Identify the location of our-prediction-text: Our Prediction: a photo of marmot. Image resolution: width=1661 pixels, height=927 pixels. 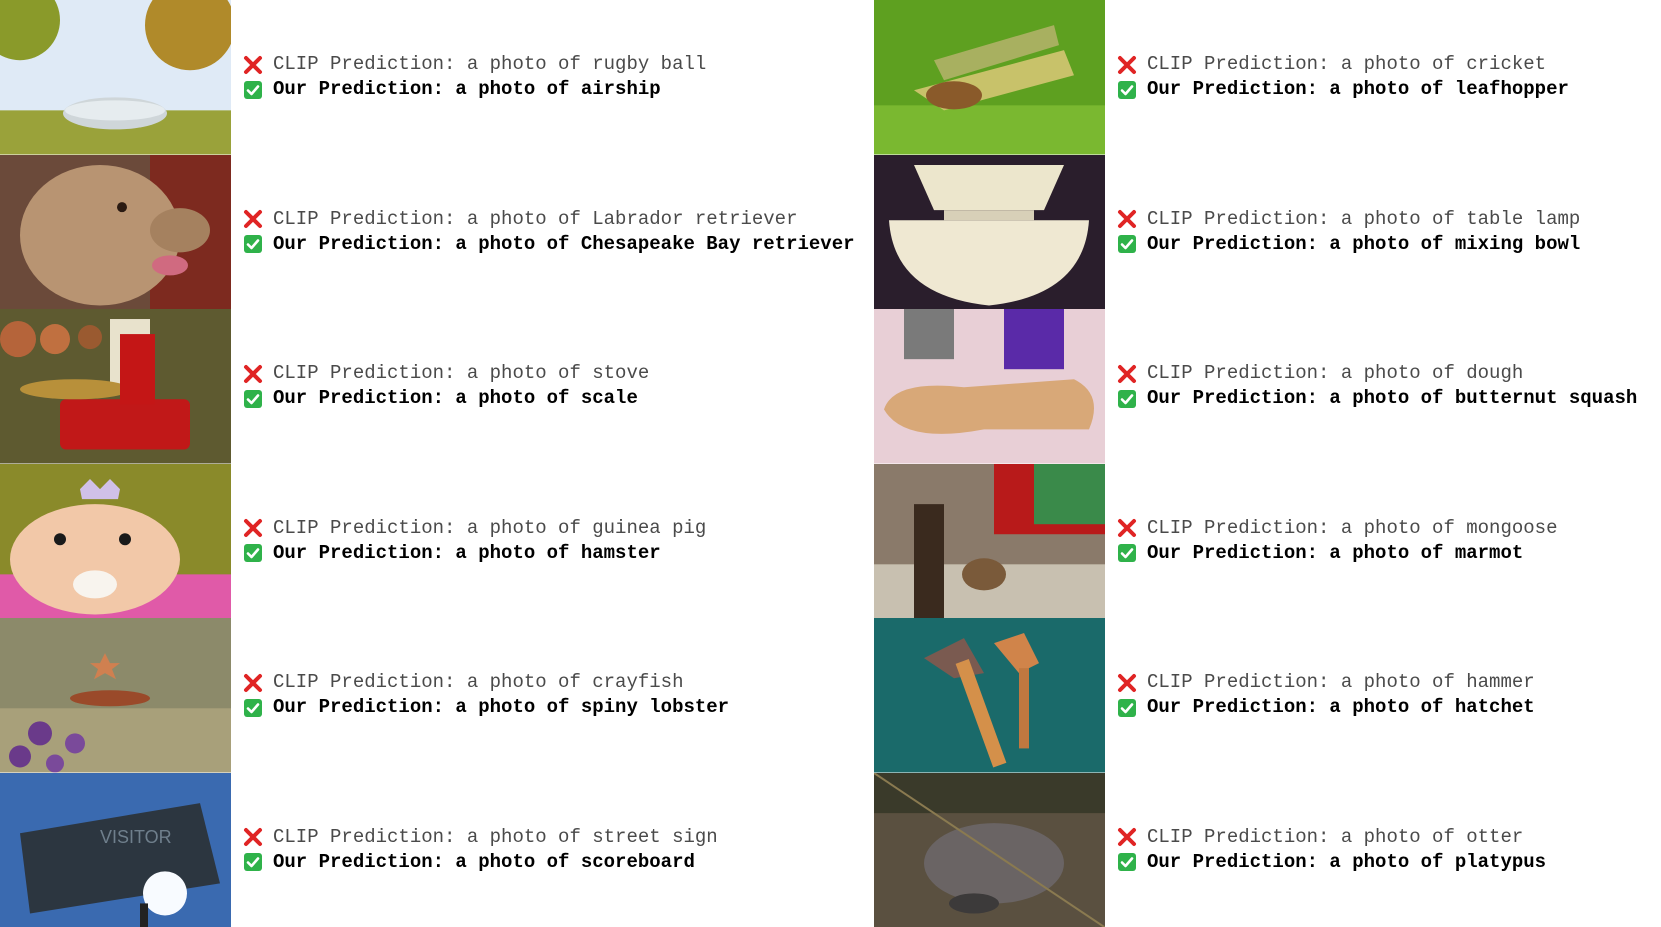
(1335, 552).